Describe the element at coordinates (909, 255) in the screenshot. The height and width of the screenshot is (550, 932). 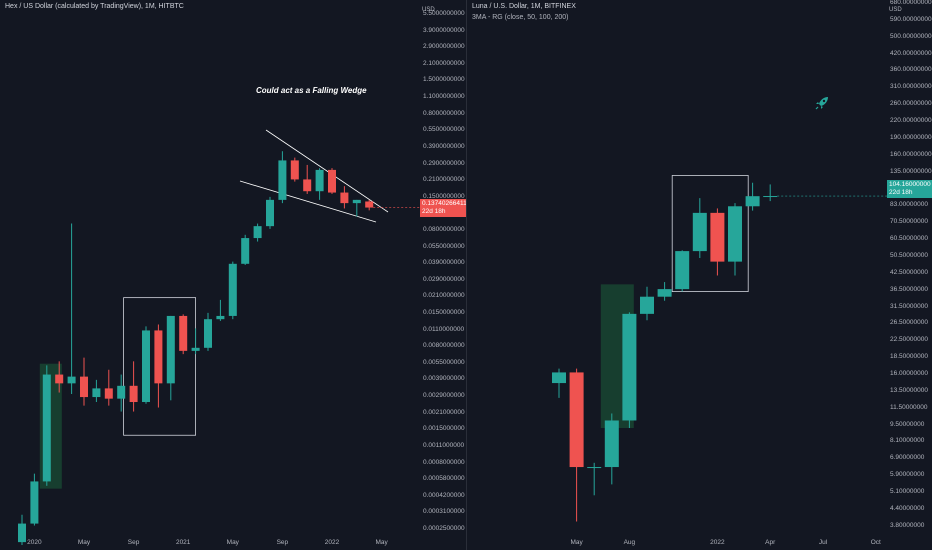
I see `price-tick-label: 50.50000000` at that location.